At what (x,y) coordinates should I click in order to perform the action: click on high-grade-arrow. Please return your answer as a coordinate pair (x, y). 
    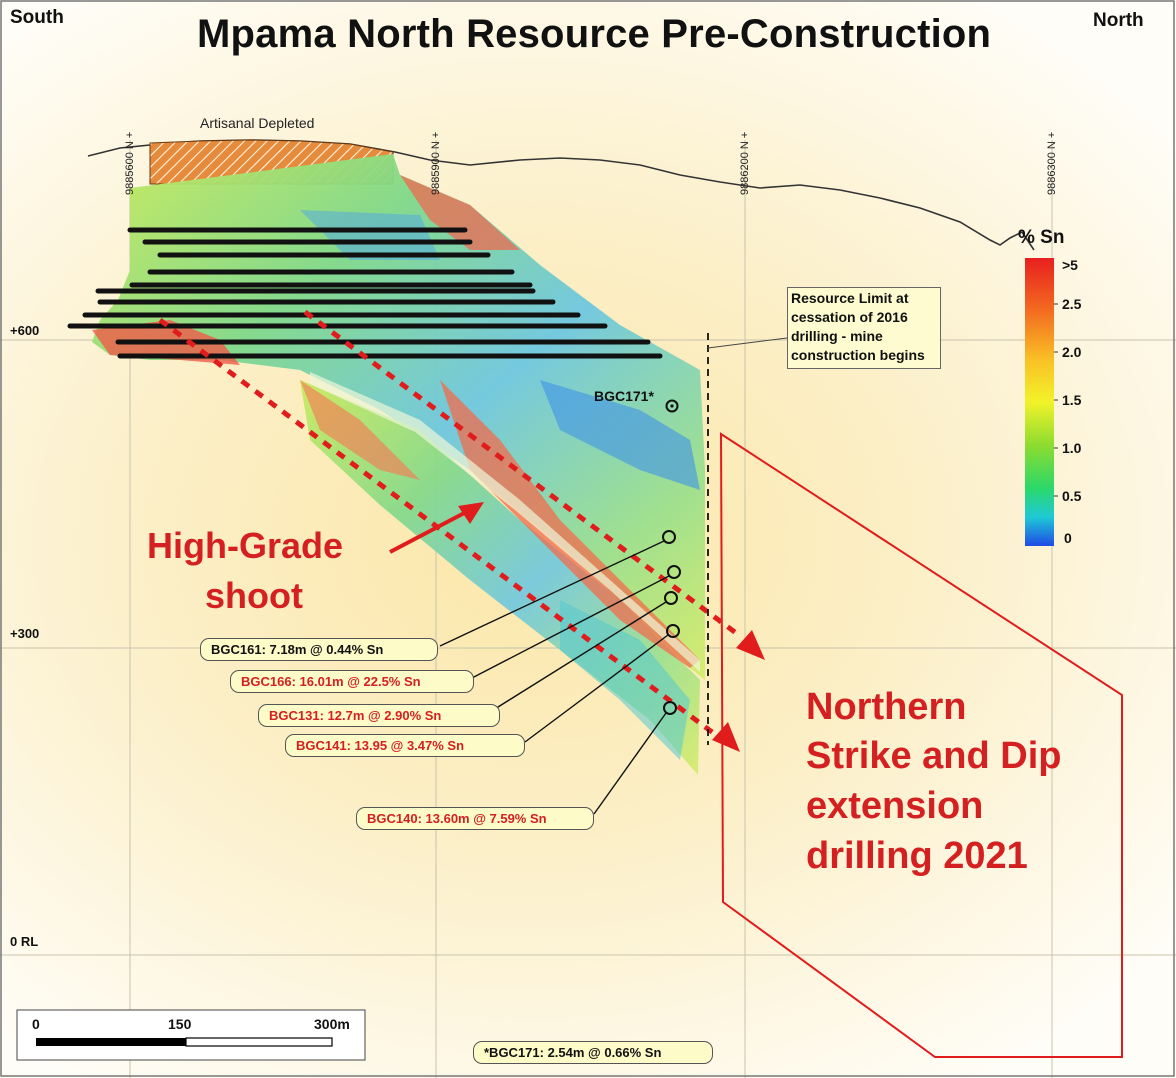
    Looking at the image, I should click on (430, 531).